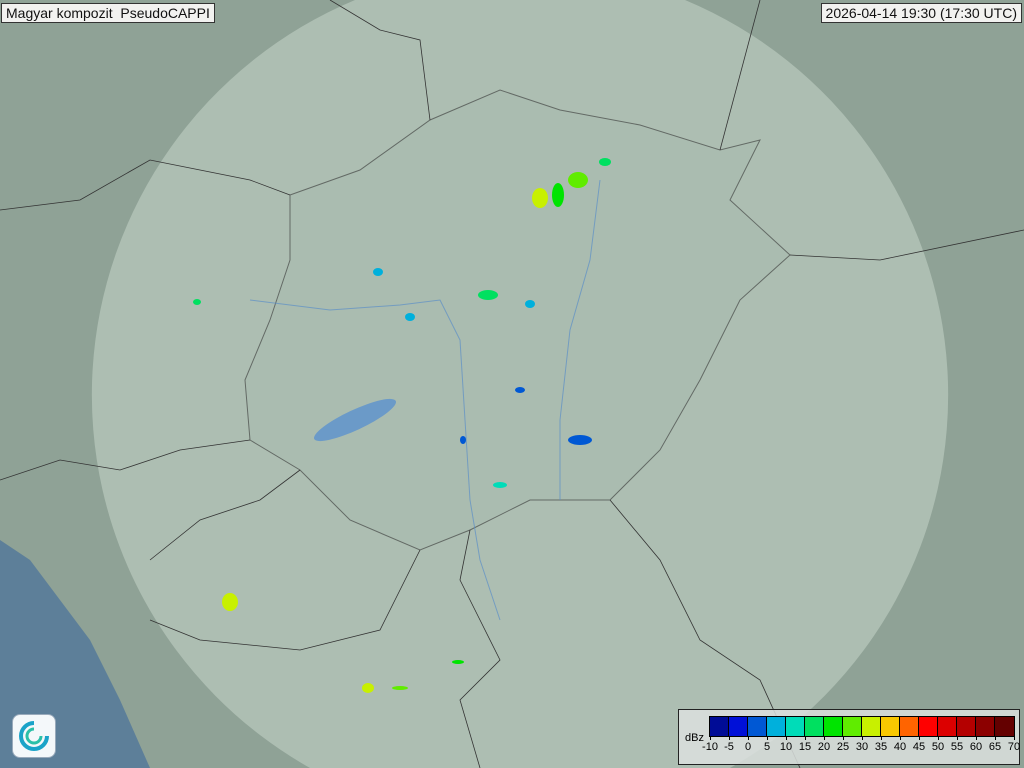  Describe the element at coordinates (995, 747) in the screenshot. I see `legend-tick-label: 65` at that location.